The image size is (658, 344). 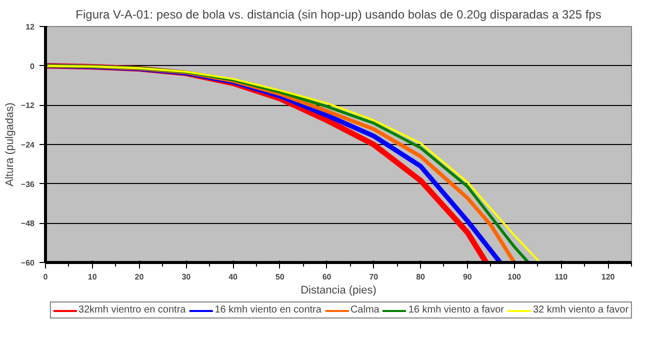 What do you see at coordinates (456, 310) in the screenshot?
I see `legend-label: 16 kmh viento a favor` at bounding box center [456, 310].